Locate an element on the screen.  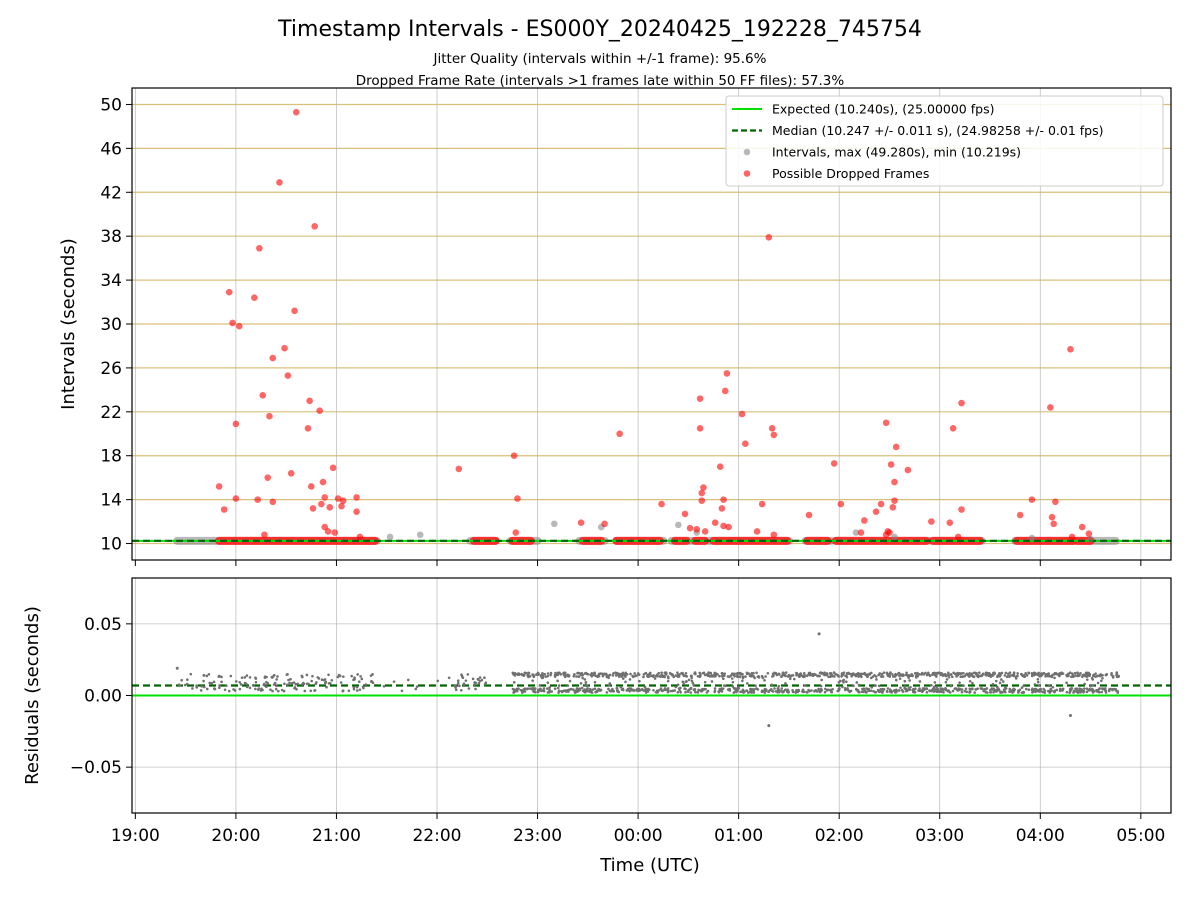
residual-outlier-point is located at coordinates (177, 668).